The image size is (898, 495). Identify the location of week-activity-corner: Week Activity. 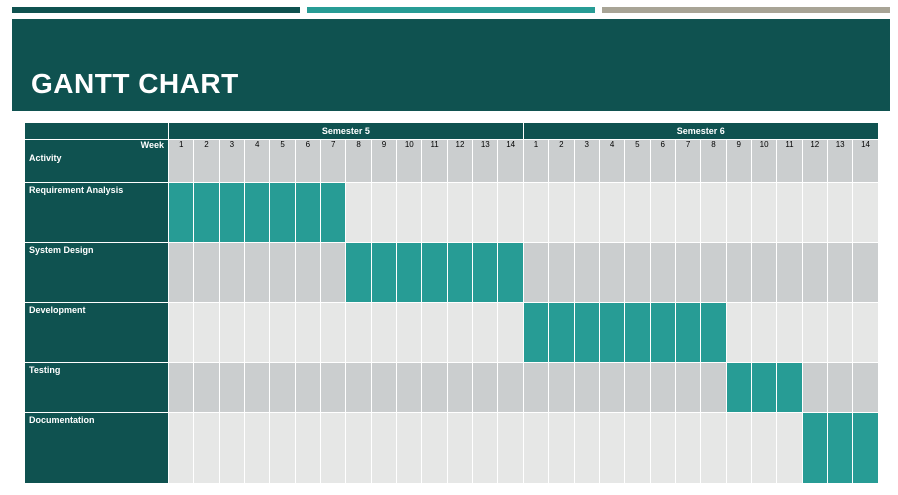
(96, 161).